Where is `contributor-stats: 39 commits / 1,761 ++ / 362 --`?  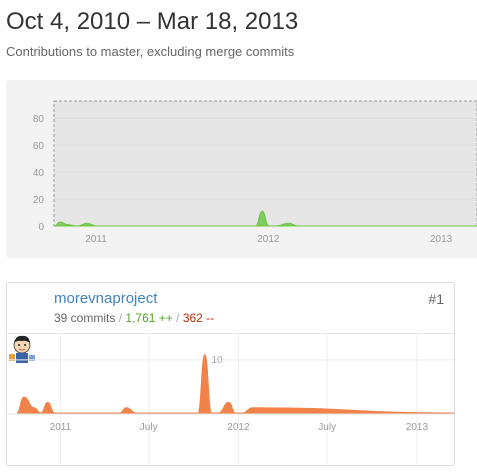 contributor-stats: 39 commits / 1,761 ++ / 362 -- is located at coordinates (134, 318).